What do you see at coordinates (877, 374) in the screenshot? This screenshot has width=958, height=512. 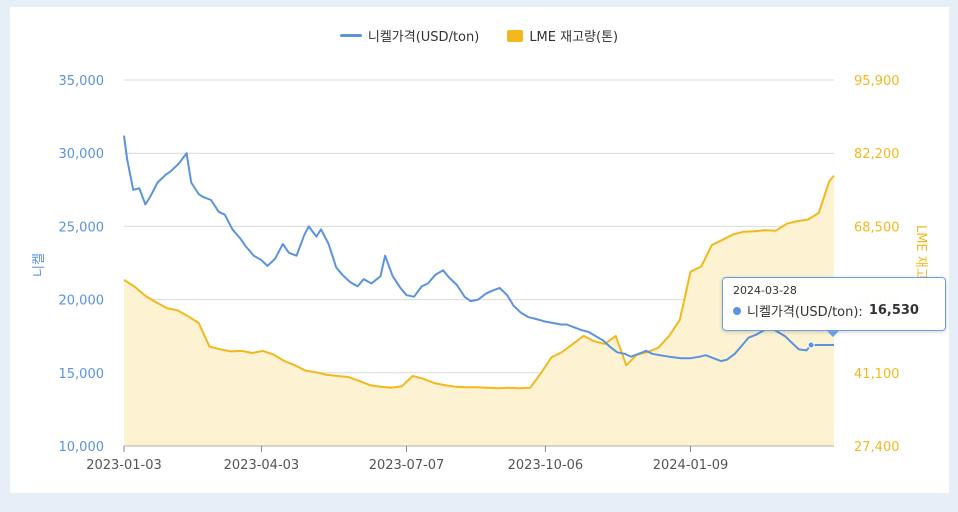 I see `right-axis-tick-label: 41,100` at bounding box center [877, 374].